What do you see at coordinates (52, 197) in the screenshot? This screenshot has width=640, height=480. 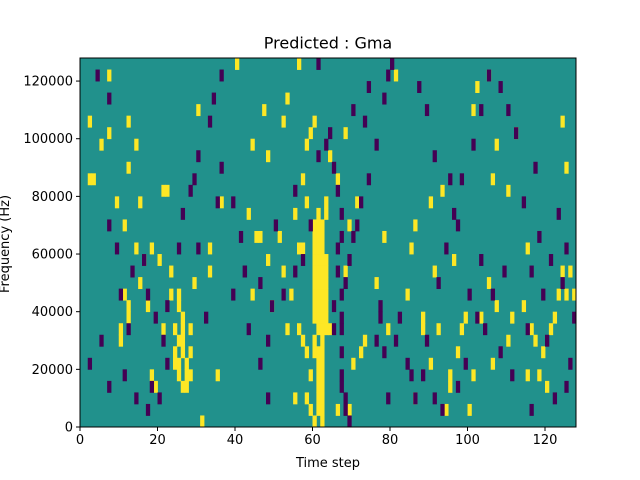 I see `y-tick-label: 80000` at bounding box center [52, 197].